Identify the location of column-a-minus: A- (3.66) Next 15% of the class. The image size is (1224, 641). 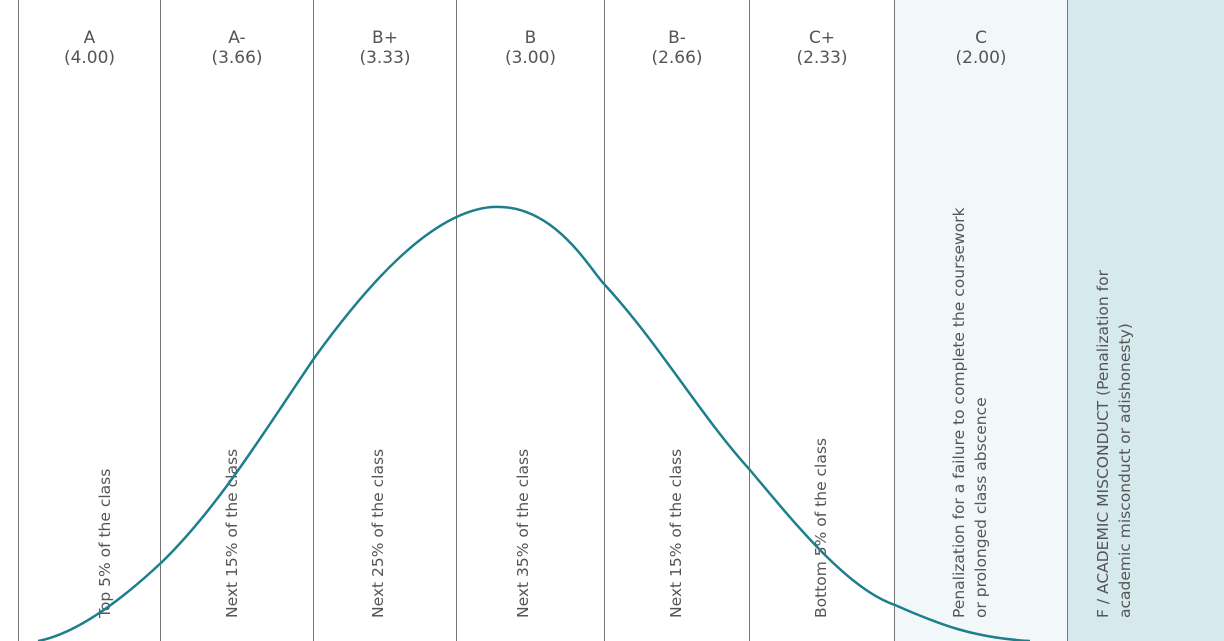
(237, 320).